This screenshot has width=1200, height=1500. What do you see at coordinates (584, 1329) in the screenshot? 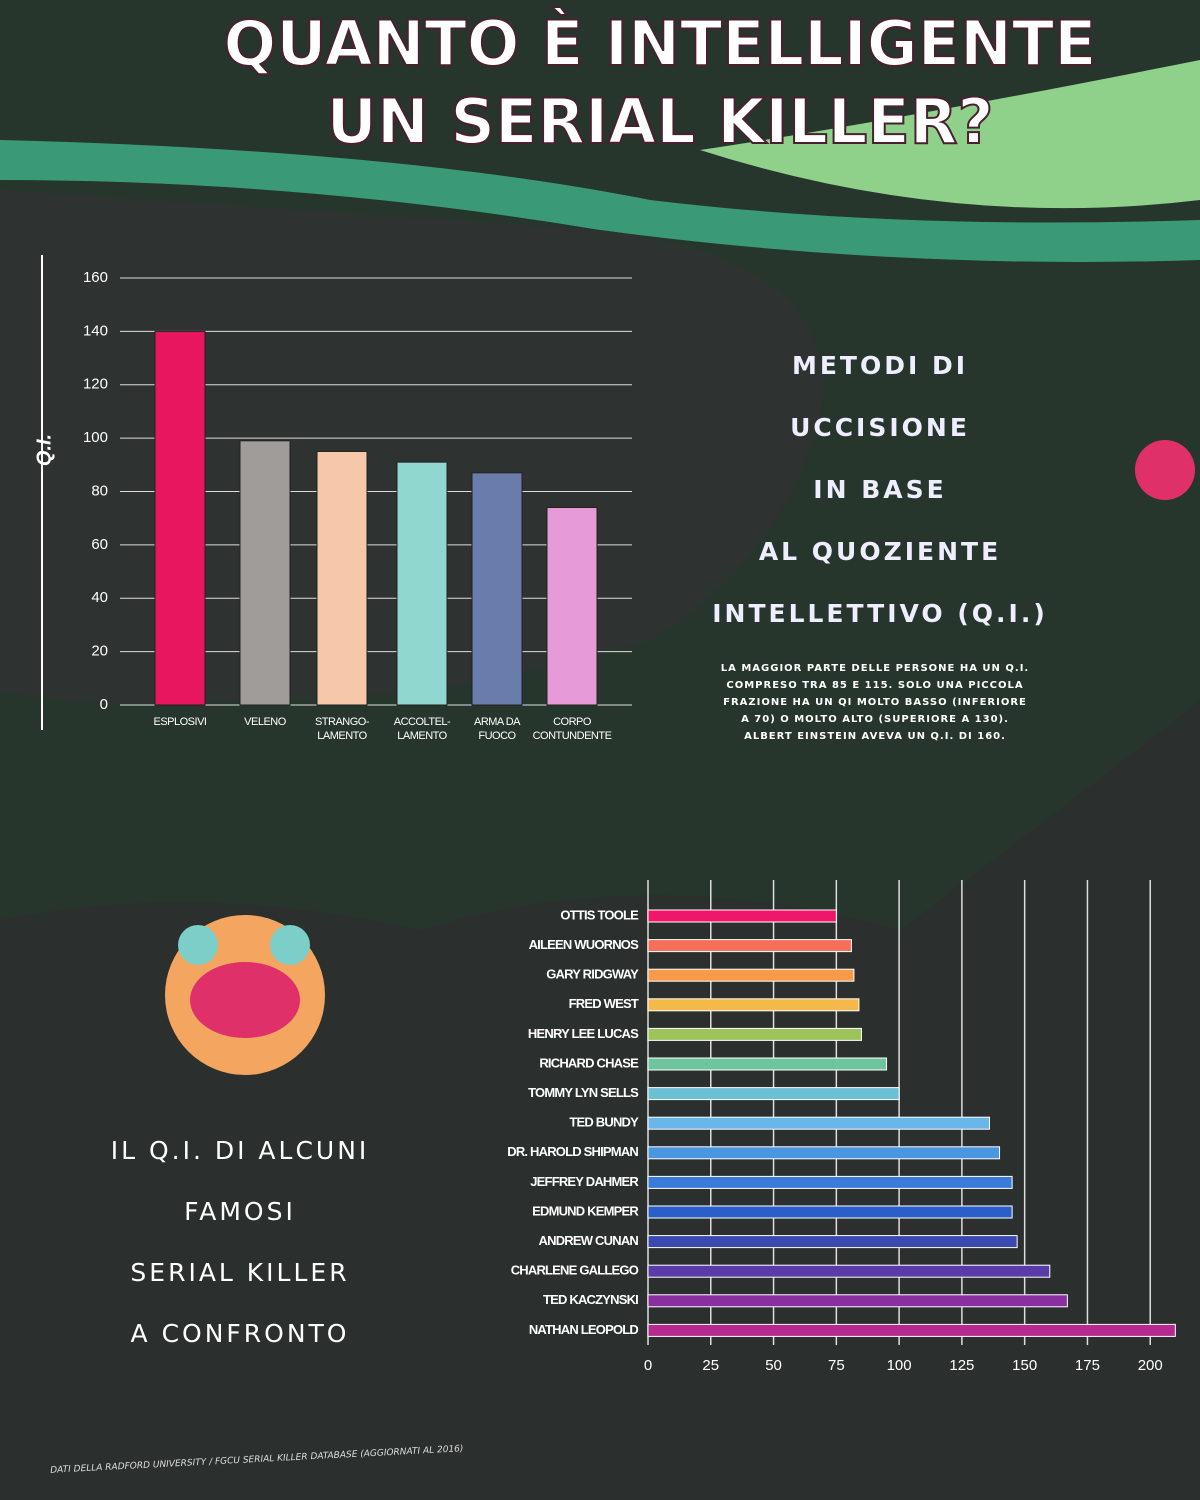
I see `y-tick-label: NATHAN LEOPOLD` at bounding box center [584, 1329].